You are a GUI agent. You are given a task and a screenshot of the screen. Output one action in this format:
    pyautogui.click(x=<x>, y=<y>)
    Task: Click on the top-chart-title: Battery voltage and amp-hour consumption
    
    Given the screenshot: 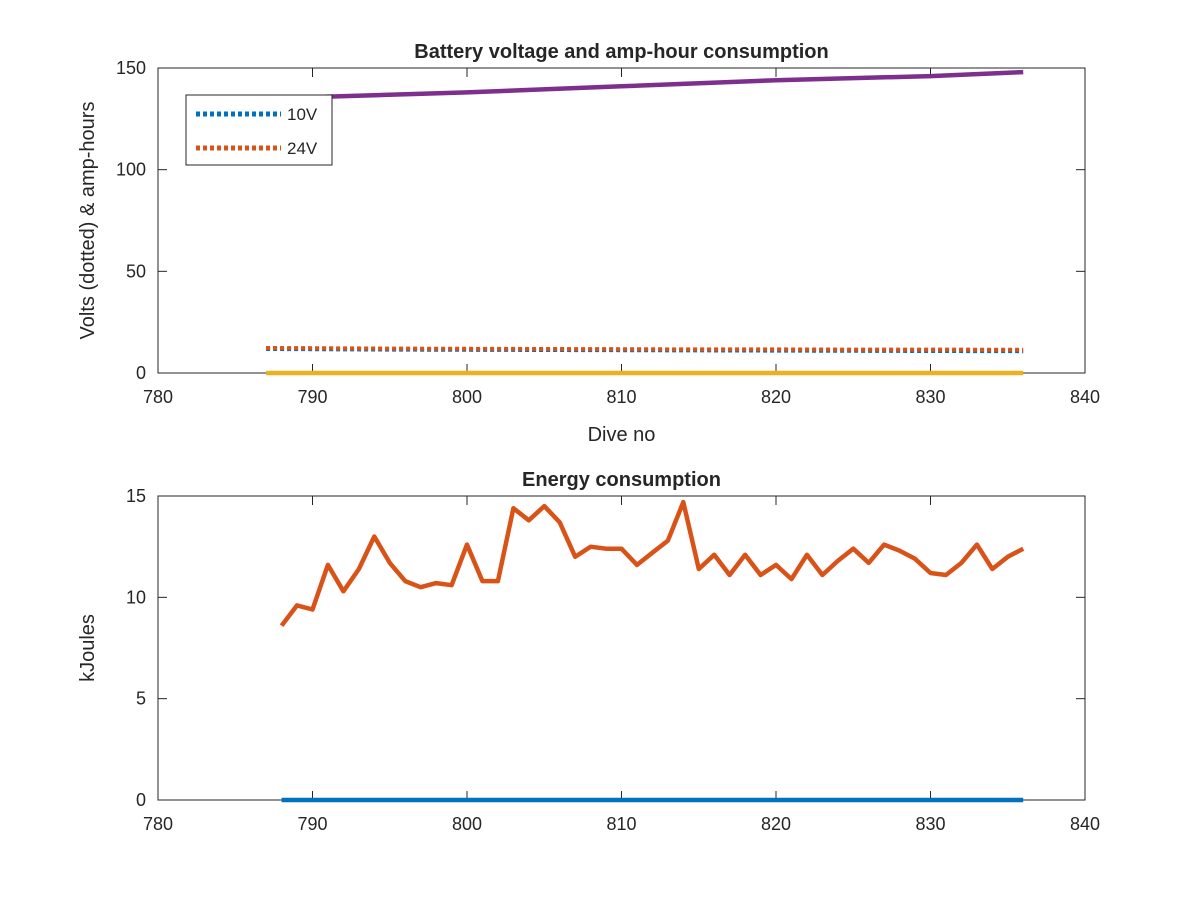 What is the action you would take?
    pyautogui.click(x=621, y=52)
    